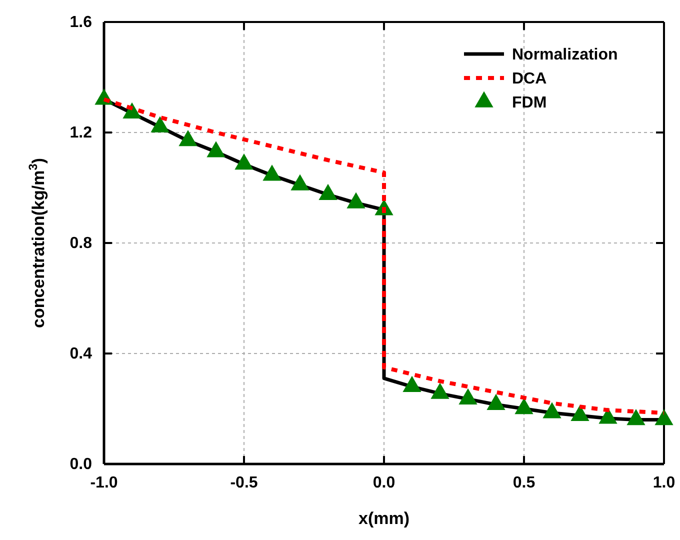 Image resolution: width=680 pixels, height=540 pixels. Describe the element at coordinates (104, 483) in the screenshot. I see `x-tick-label: -1.0` at that location.